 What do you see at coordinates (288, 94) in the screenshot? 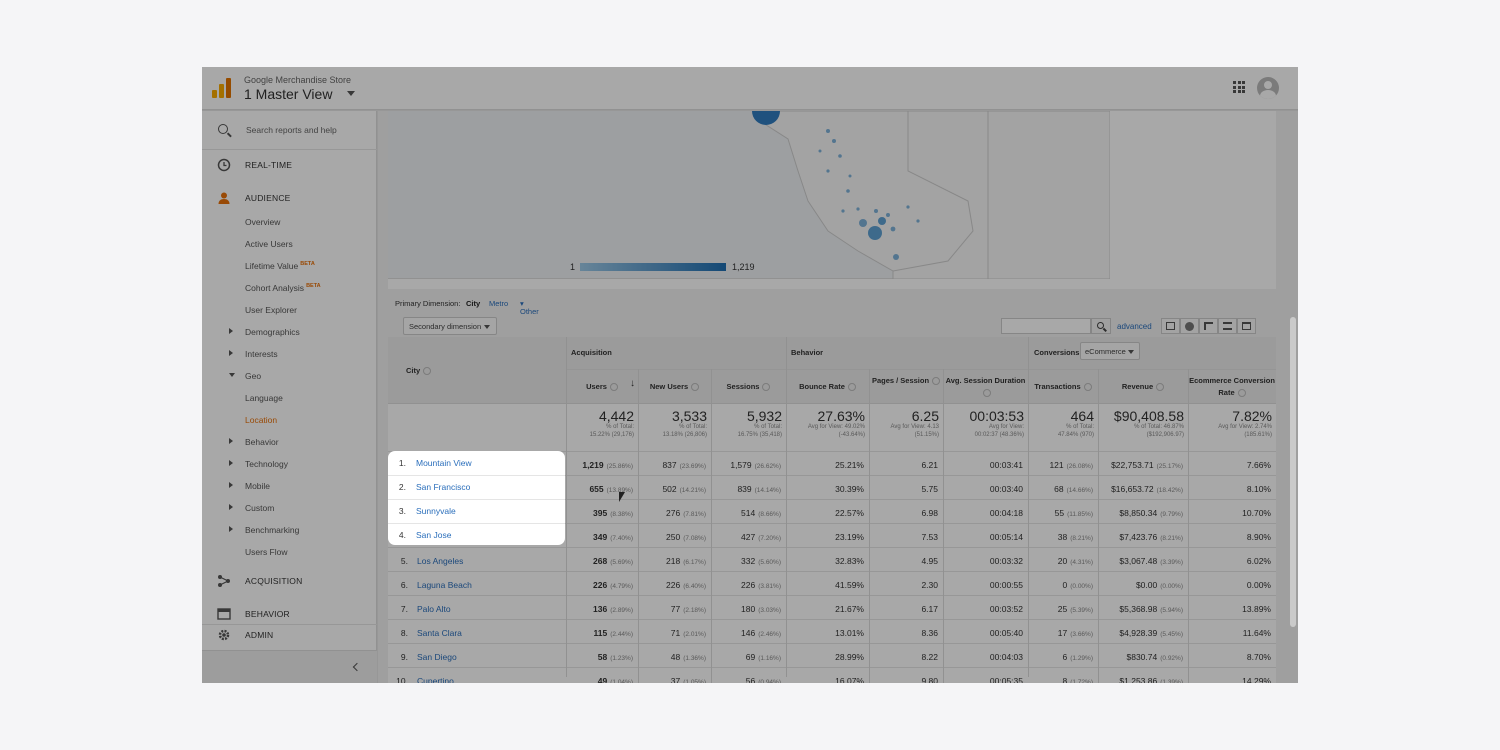
I see `view-selector: 1 Master View` at bounding box center [288, 94].